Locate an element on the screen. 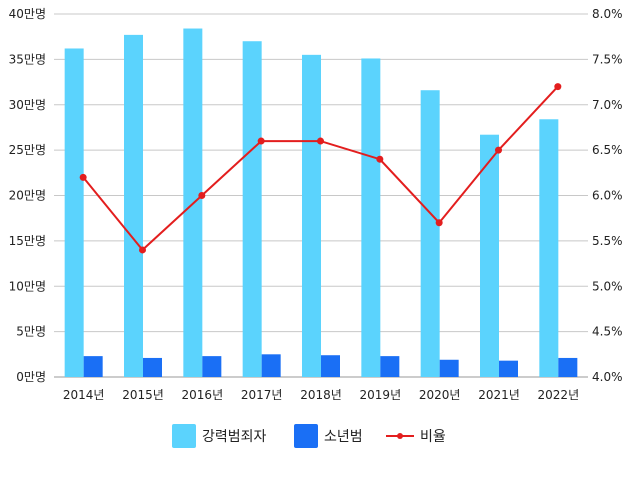 The image size is (643, 500). right-tick-label: 6.0% is located at coordinates (607, 196).